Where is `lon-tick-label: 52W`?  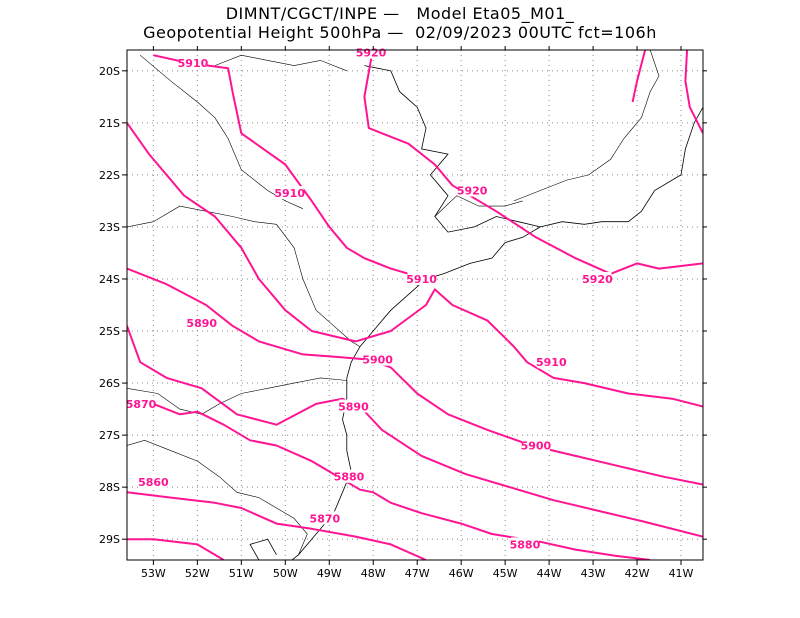 lon-tick-label: 52W is located at coordinates (197, 573).